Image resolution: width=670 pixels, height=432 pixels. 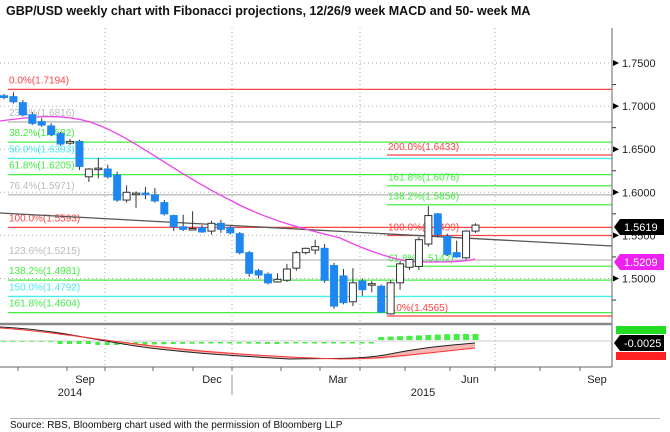 I want to click on ma-value-label-bg, so click(x=639, y=262).